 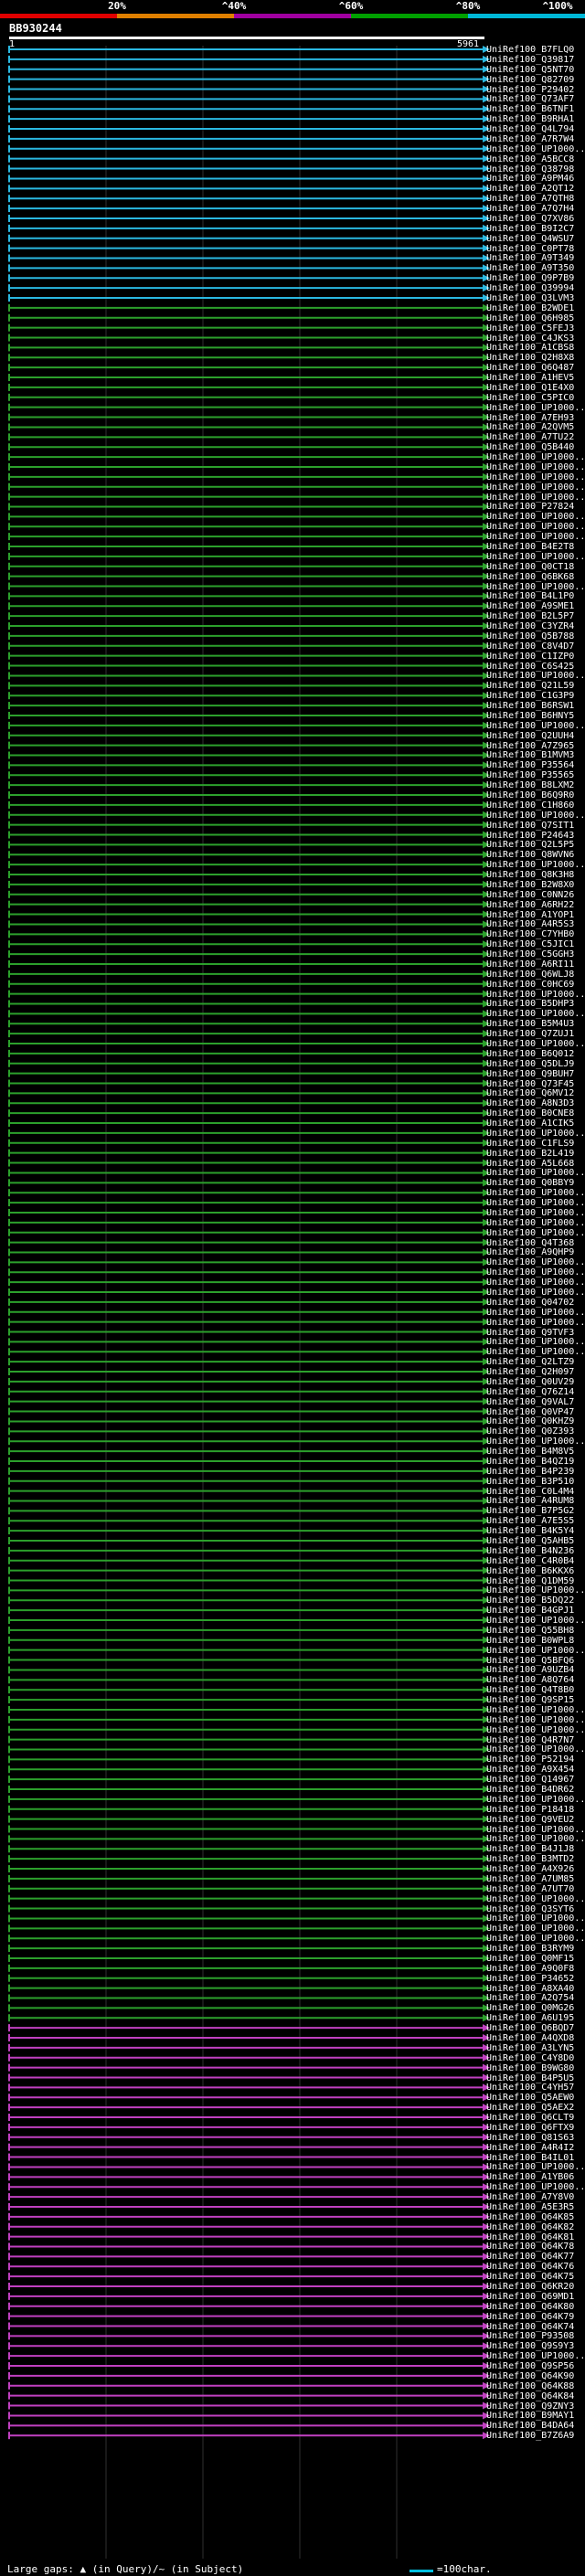 What do you see at coordinates (531, 616) in the screenshot?
I see `hit-label-link: UniRef100_B2L5P7` at bounding box center [531, 616].